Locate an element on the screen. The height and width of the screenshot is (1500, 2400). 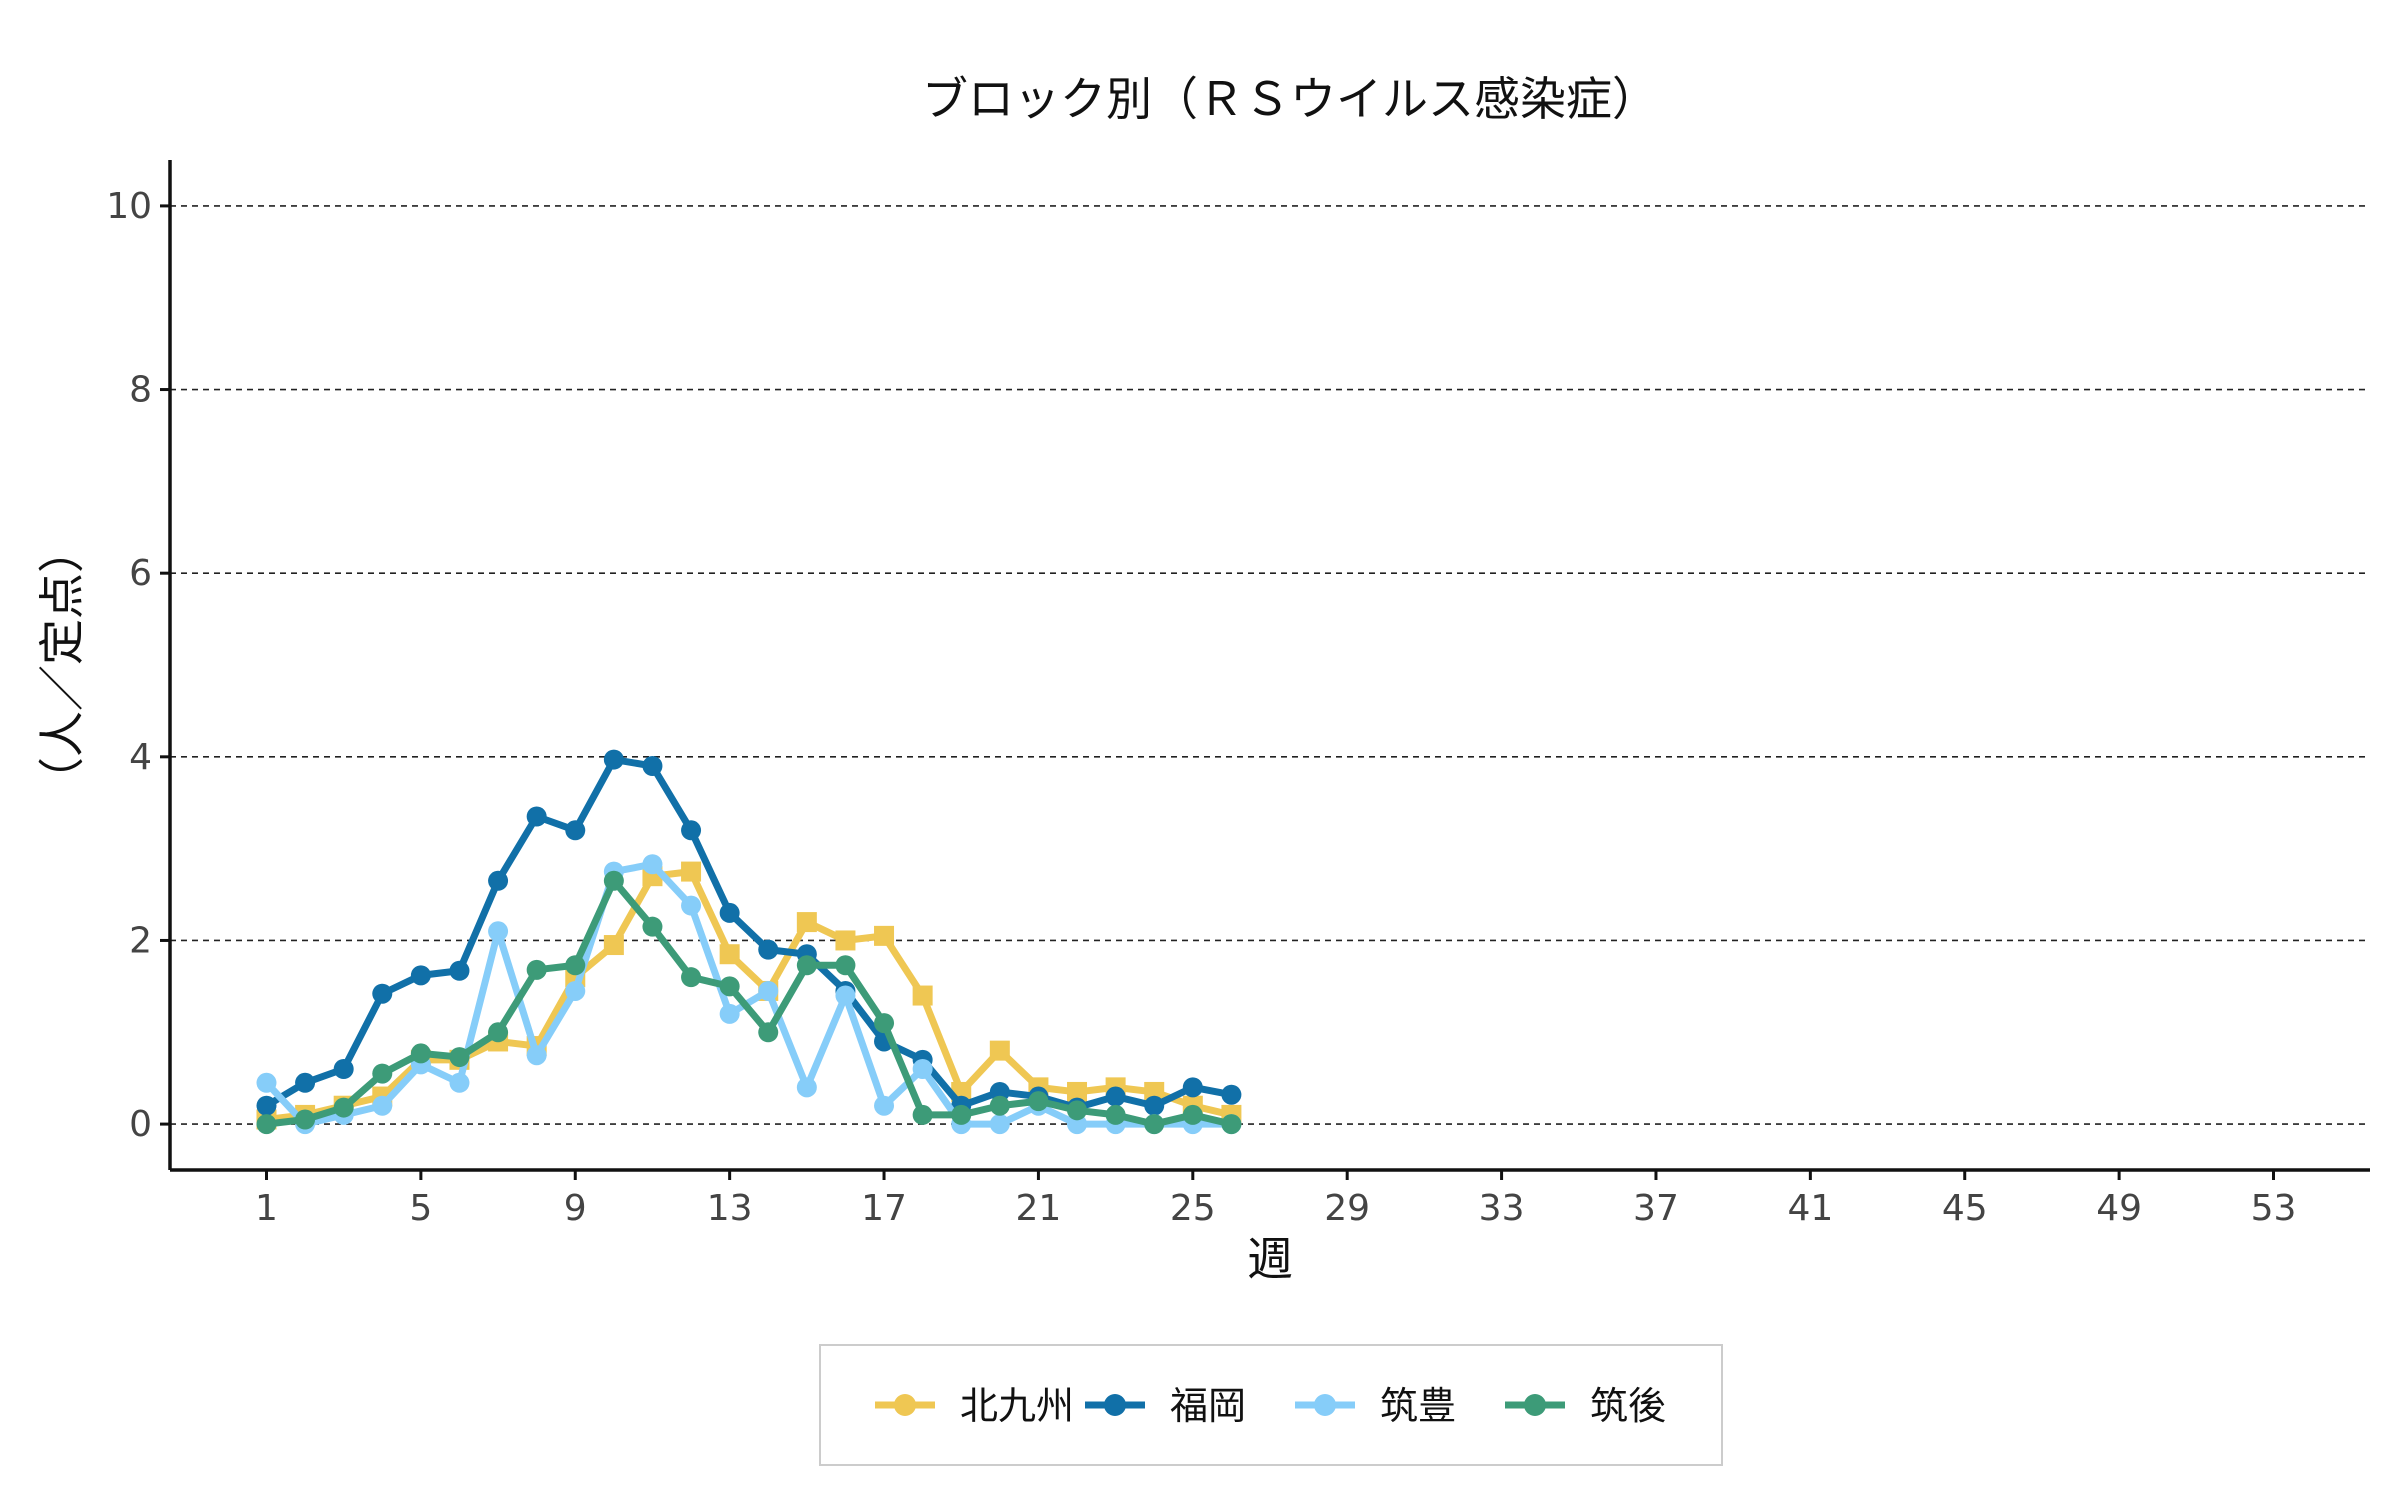
y-tick-label: 2 is located at coordinates (140, 940).